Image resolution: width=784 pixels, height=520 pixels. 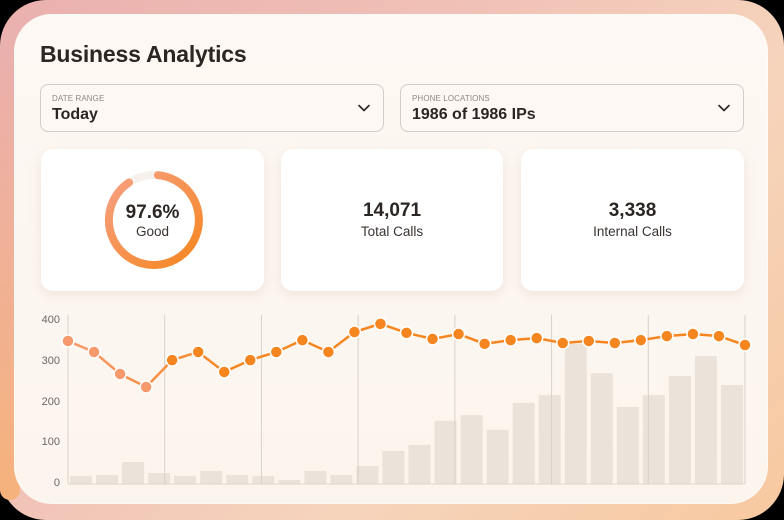 What do you see at coordinates (50, 360) in the screenshot?
I see `y-tick-label: 300` at bounding box center [50, 360].